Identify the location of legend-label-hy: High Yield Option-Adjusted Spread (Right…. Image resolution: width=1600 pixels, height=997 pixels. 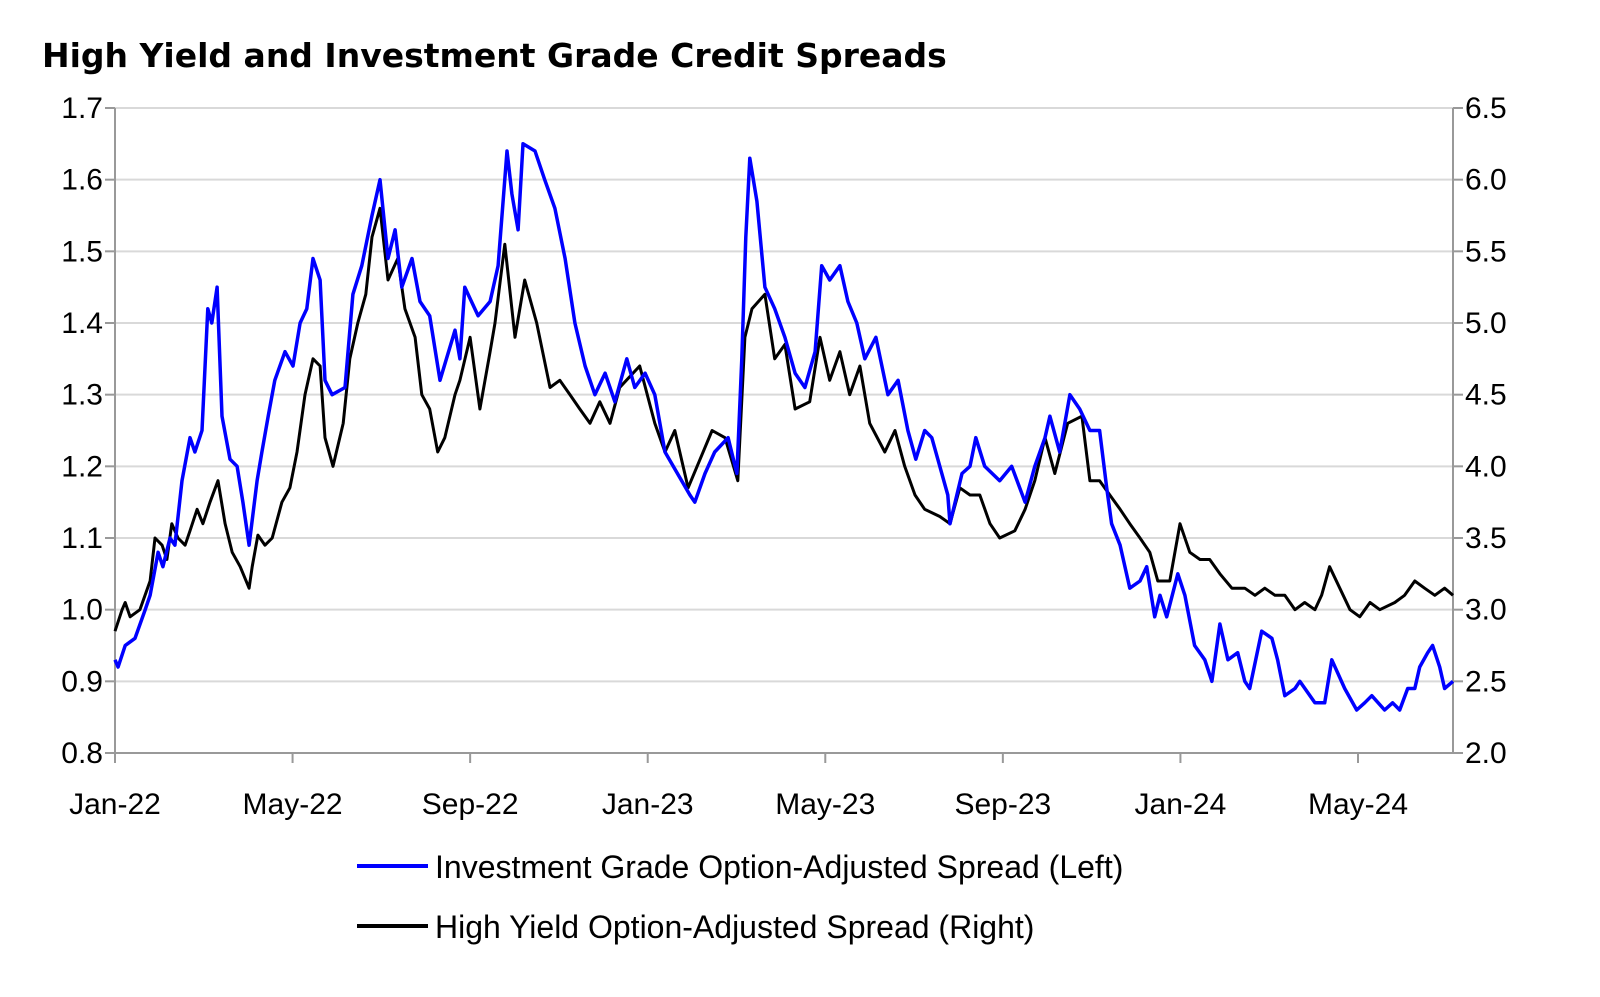
(734, 927).